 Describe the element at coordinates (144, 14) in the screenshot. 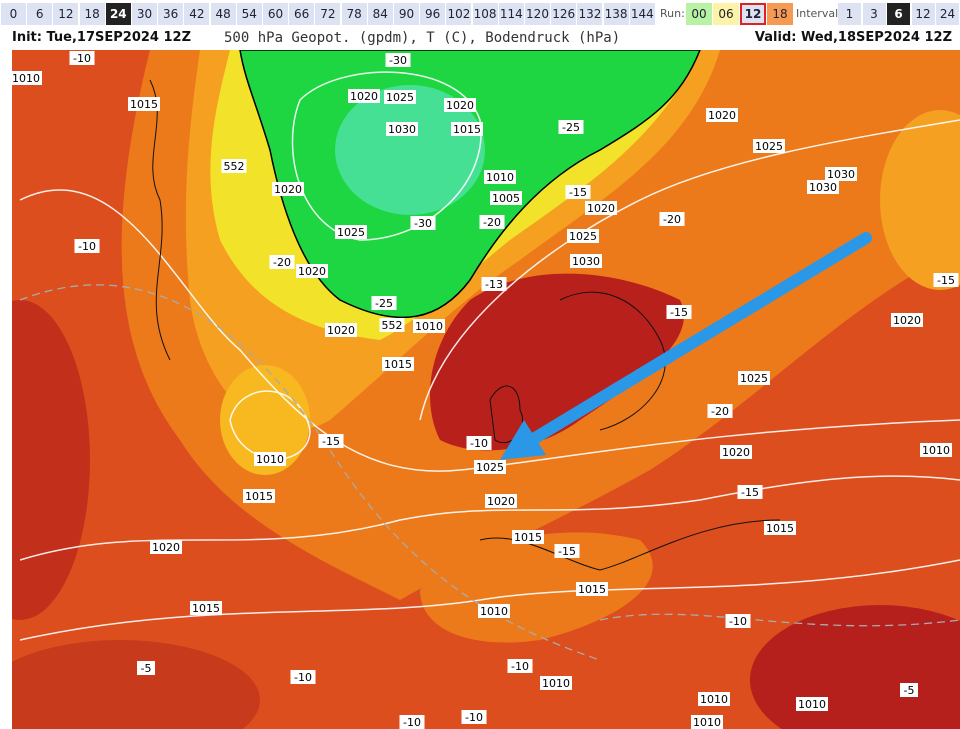

I see `toolbar-button: 30` at that location.